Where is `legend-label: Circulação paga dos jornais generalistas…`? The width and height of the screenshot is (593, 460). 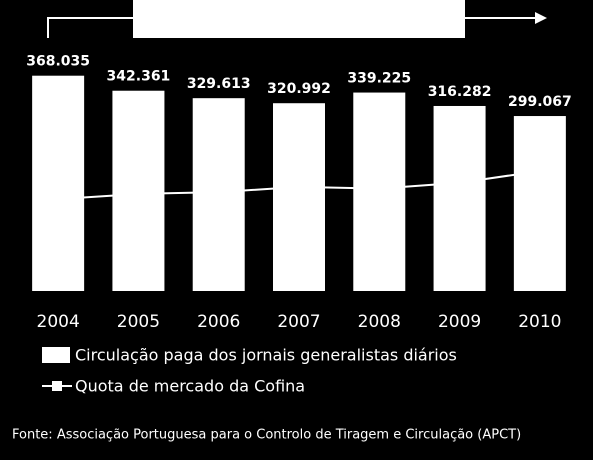
legend-label: Circulação paga dos jornais generalistas… is located at coordinates (266, 355).